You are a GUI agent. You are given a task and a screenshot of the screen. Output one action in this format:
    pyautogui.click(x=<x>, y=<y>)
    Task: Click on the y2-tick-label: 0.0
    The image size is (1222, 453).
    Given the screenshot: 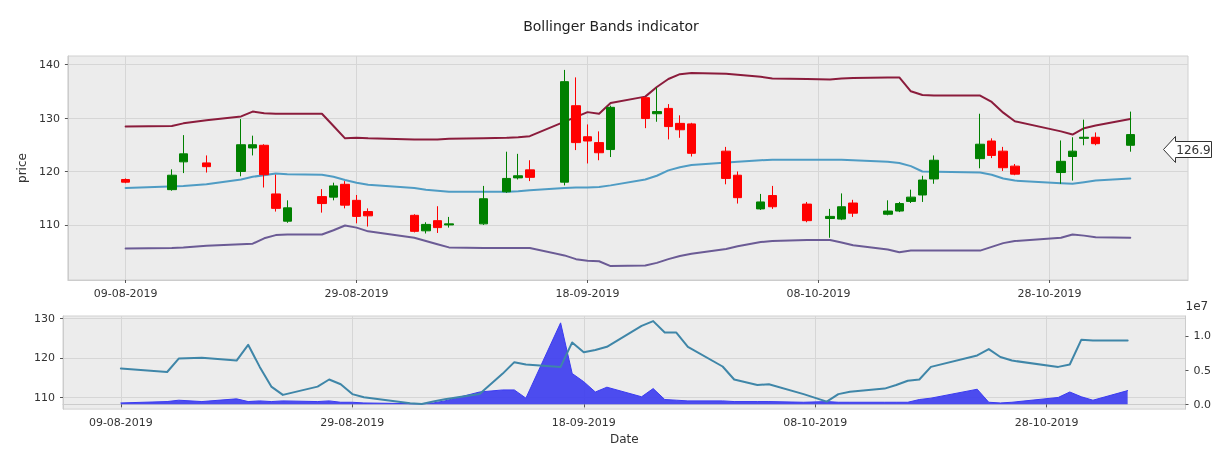 What is the action you would take?
    pyautogui.click(x=1202, y=404)
    